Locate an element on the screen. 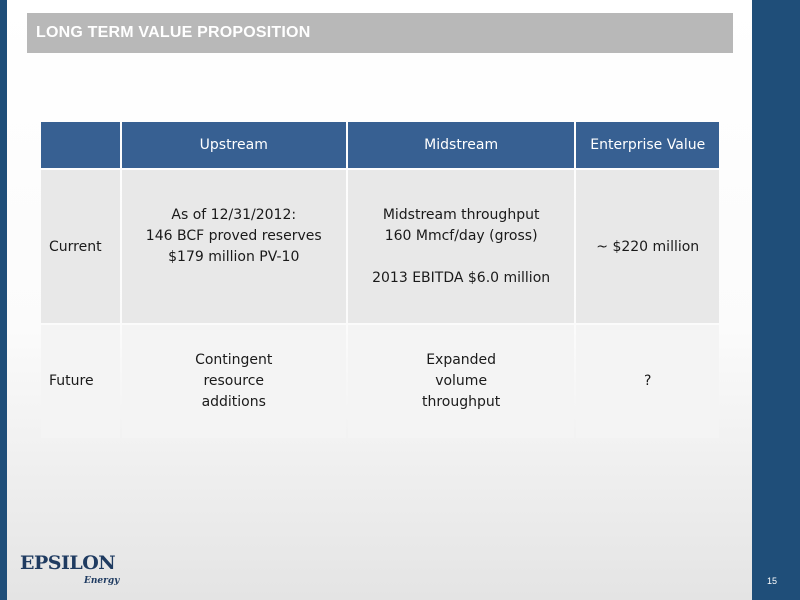 Image resolution: width=800 pixels, height=600 pixels. upstream-cell: Contingent resource additions is located at coordinates (233, 381).